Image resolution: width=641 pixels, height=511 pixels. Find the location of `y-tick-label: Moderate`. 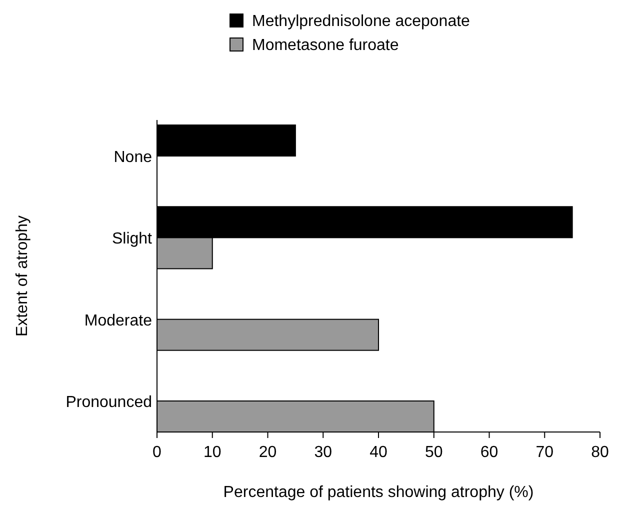

y-tick-label: Moderate is located at coordinates (118, 321).